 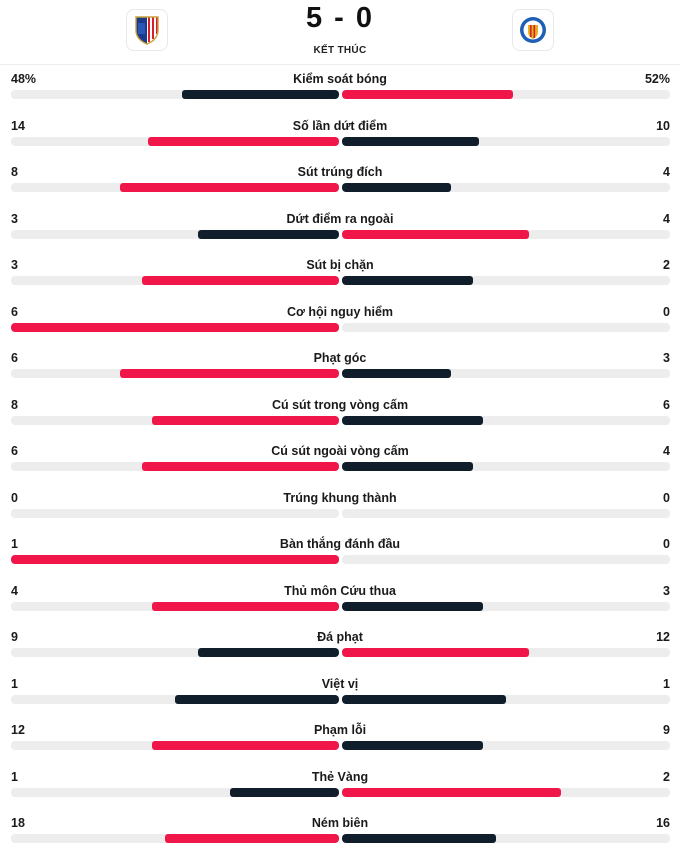 I want to click on stat-label: Cú sút ngoài vòng cấm, so click(x=340, y=451).